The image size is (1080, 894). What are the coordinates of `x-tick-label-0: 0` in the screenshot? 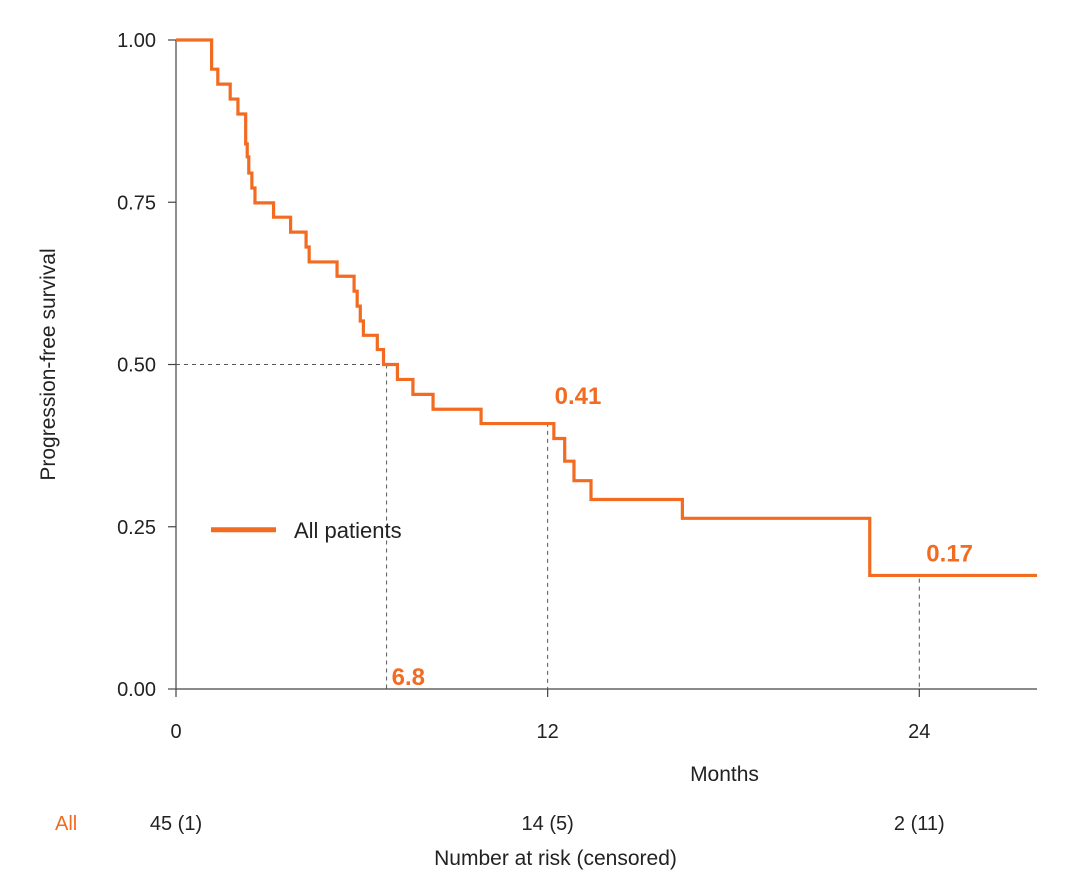 It's located at (175, 732).